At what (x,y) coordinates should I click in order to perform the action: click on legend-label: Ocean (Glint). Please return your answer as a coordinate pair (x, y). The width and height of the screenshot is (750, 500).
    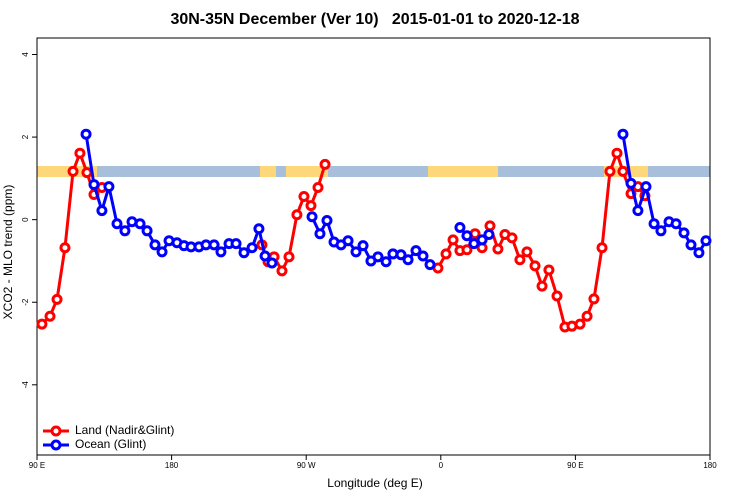
    Looking at the image, I should click on (110, 444).